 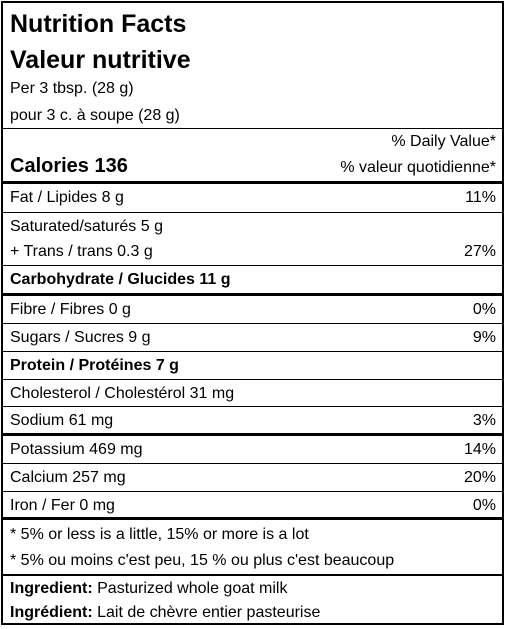 What do you see at coordinates (252, 506) in the screenshot?
I see `nutrient-row-iron: Iron / Fer 0 mg 0%` at bounding box center [252, 506].